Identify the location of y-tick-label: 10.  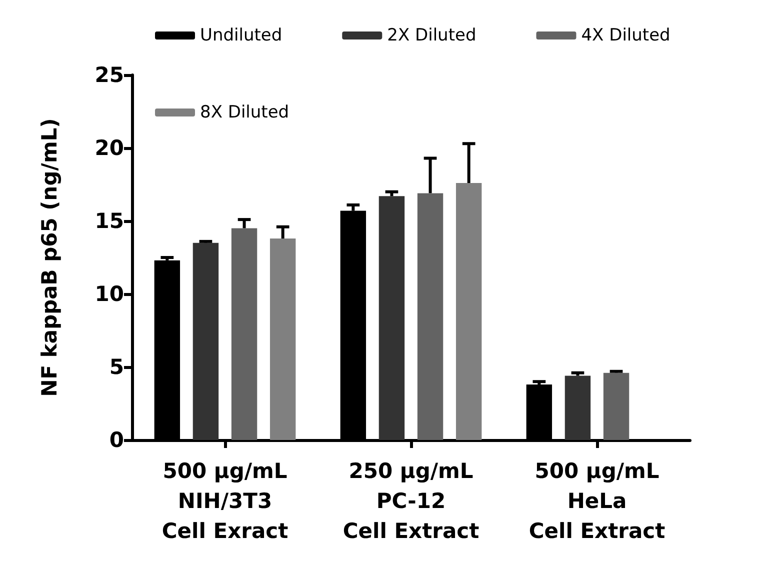
(109, 294).